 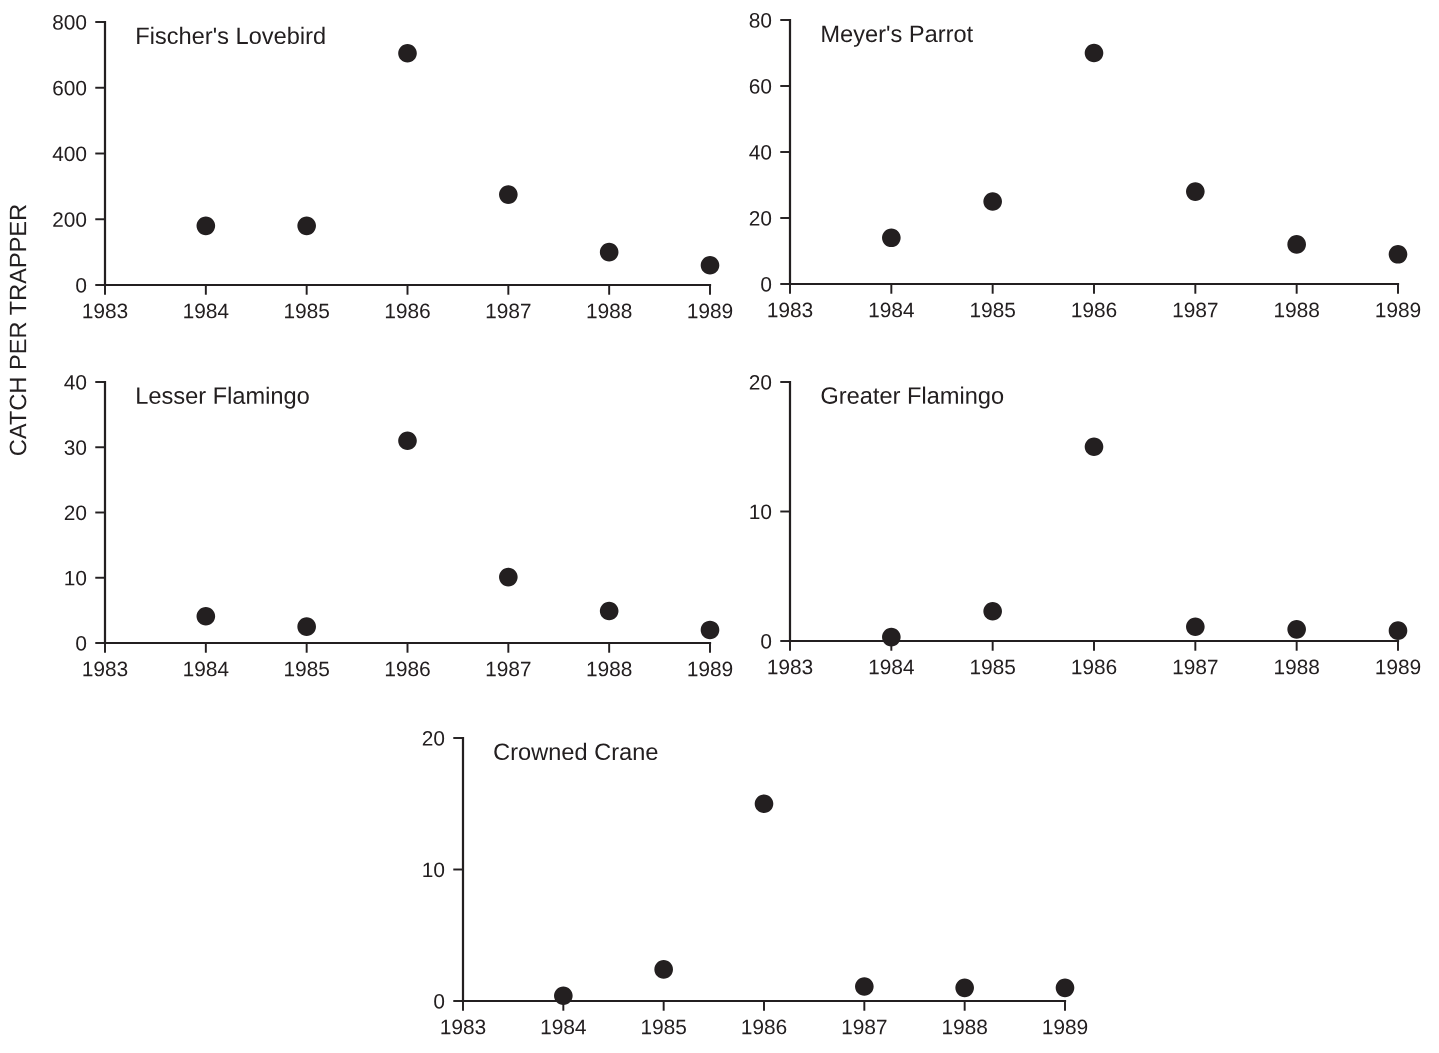 I want to click on y-tick-label: 200, so click(x=70, y=219).